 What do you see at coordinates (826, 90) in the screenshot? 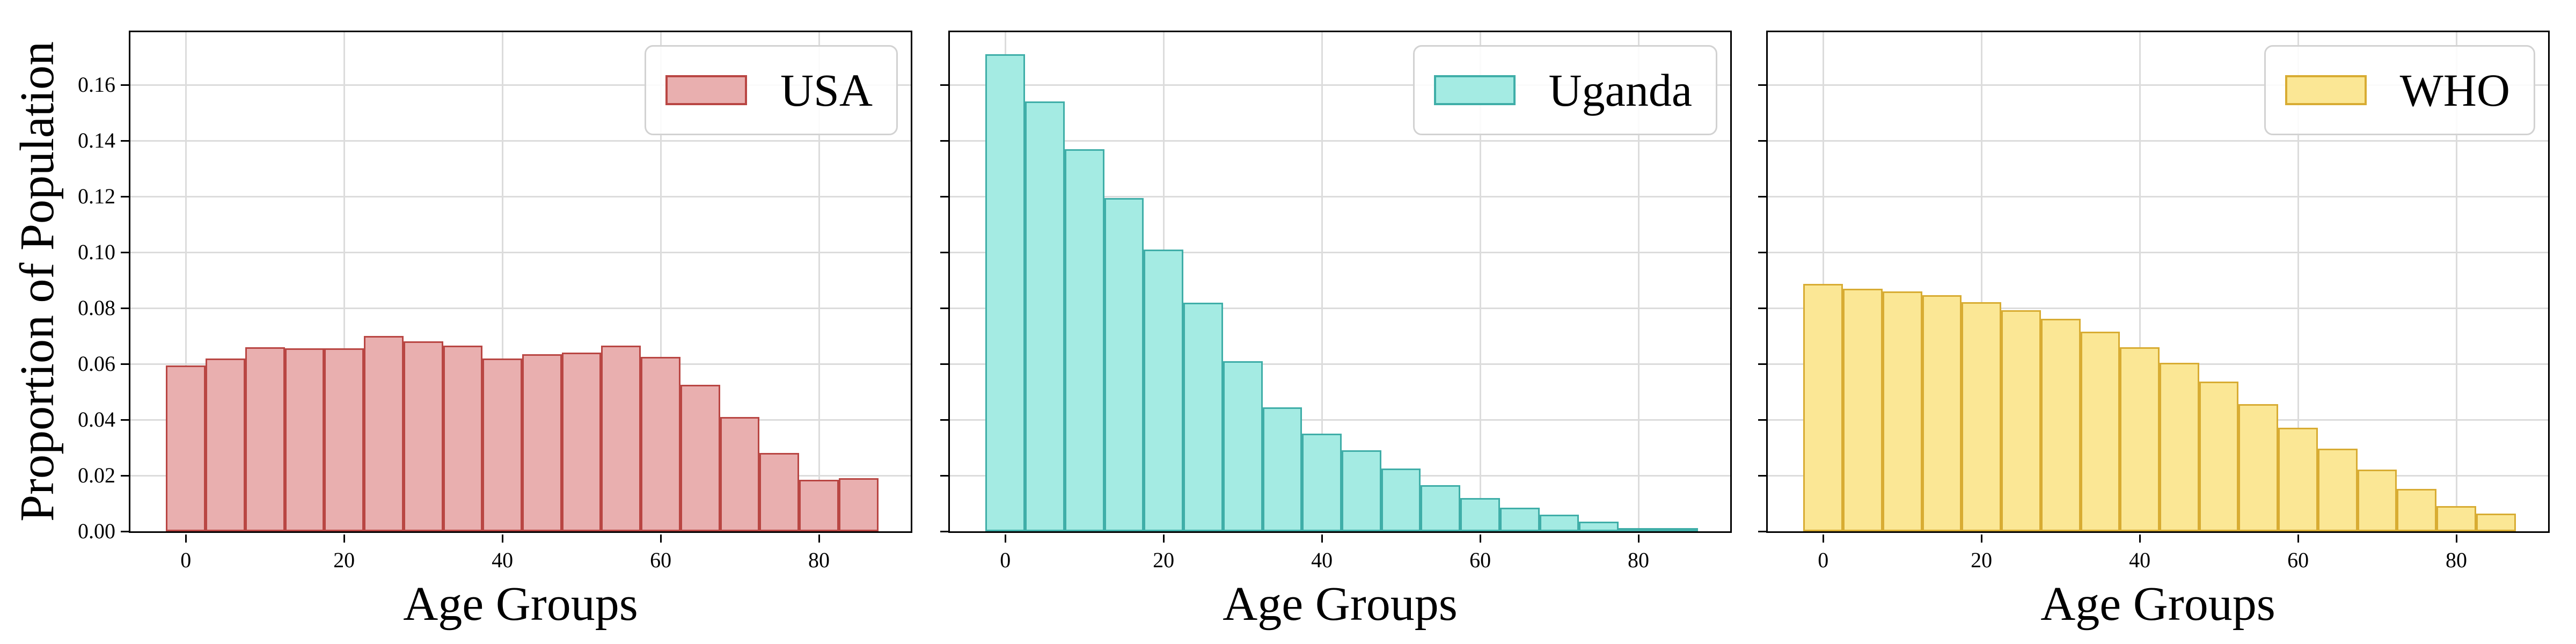
I see `legend-label-usa: USA` at bounding box center [826, 90].